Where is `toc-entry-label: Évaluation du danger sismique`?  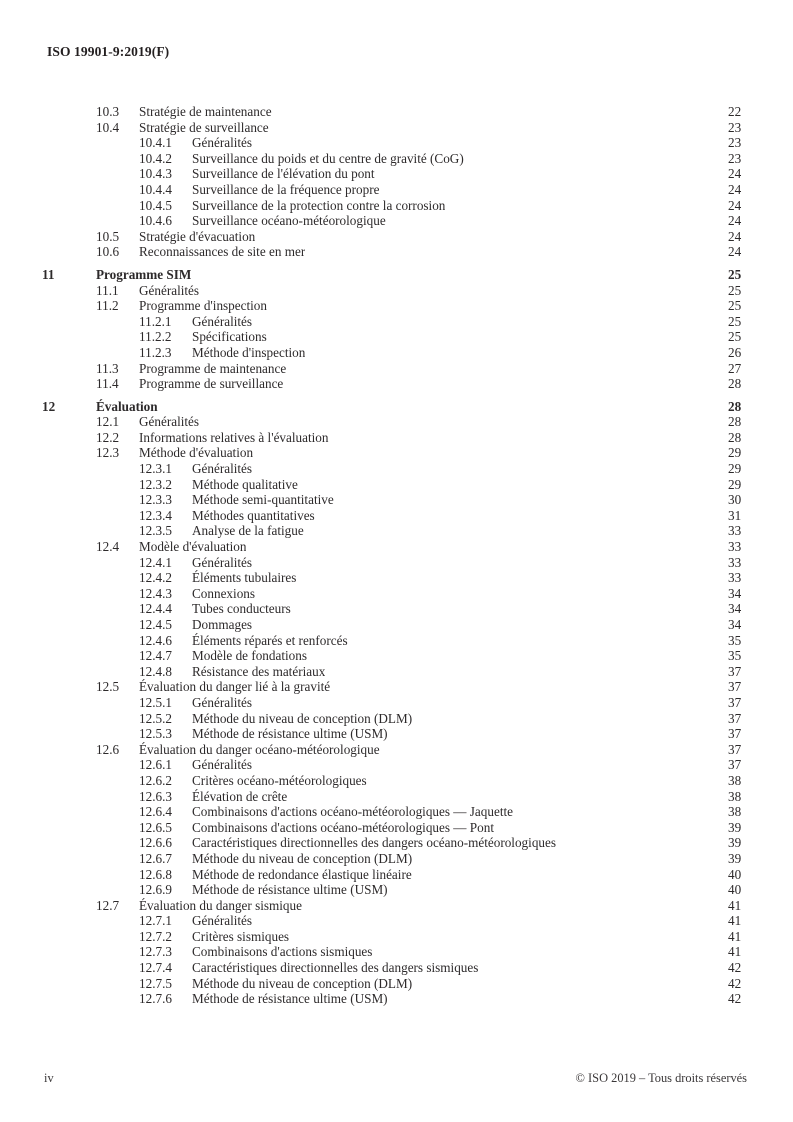 toc-entry-label: Évaluation du danger sismique is located at coordinates (220, 905).